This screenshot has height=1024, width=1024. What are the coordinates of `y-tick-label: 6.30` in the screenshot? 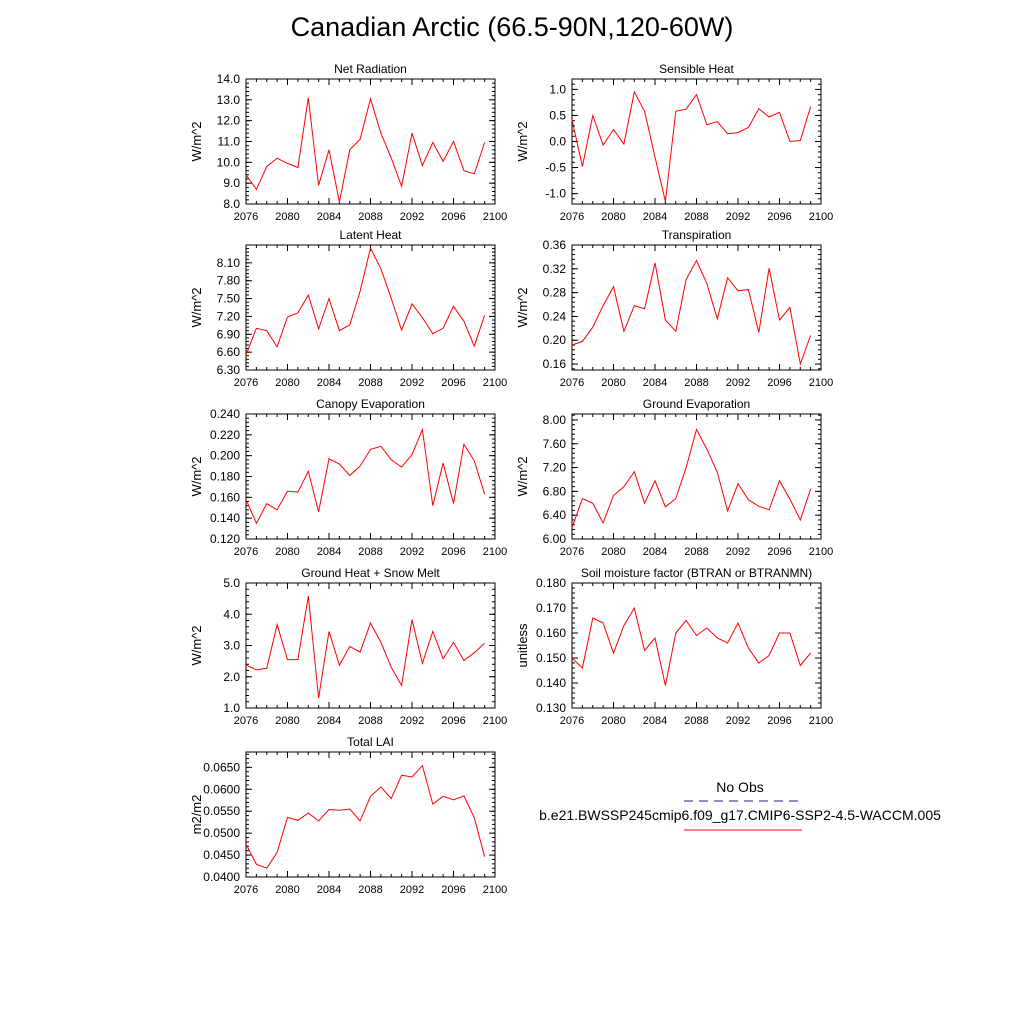 It's located at (229, 370).